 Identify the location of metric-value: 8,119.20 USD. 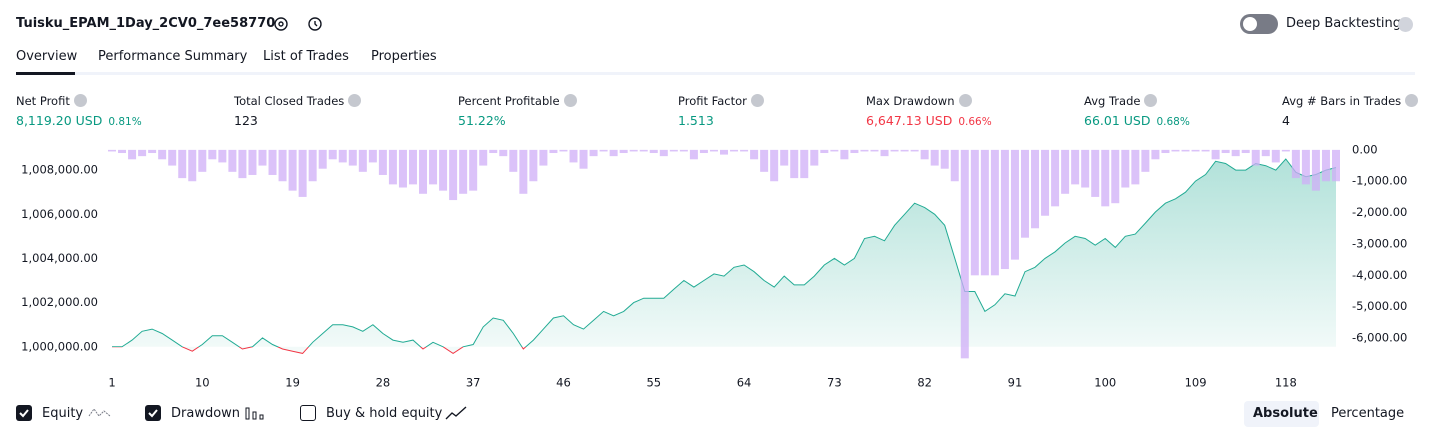
(59, 120).